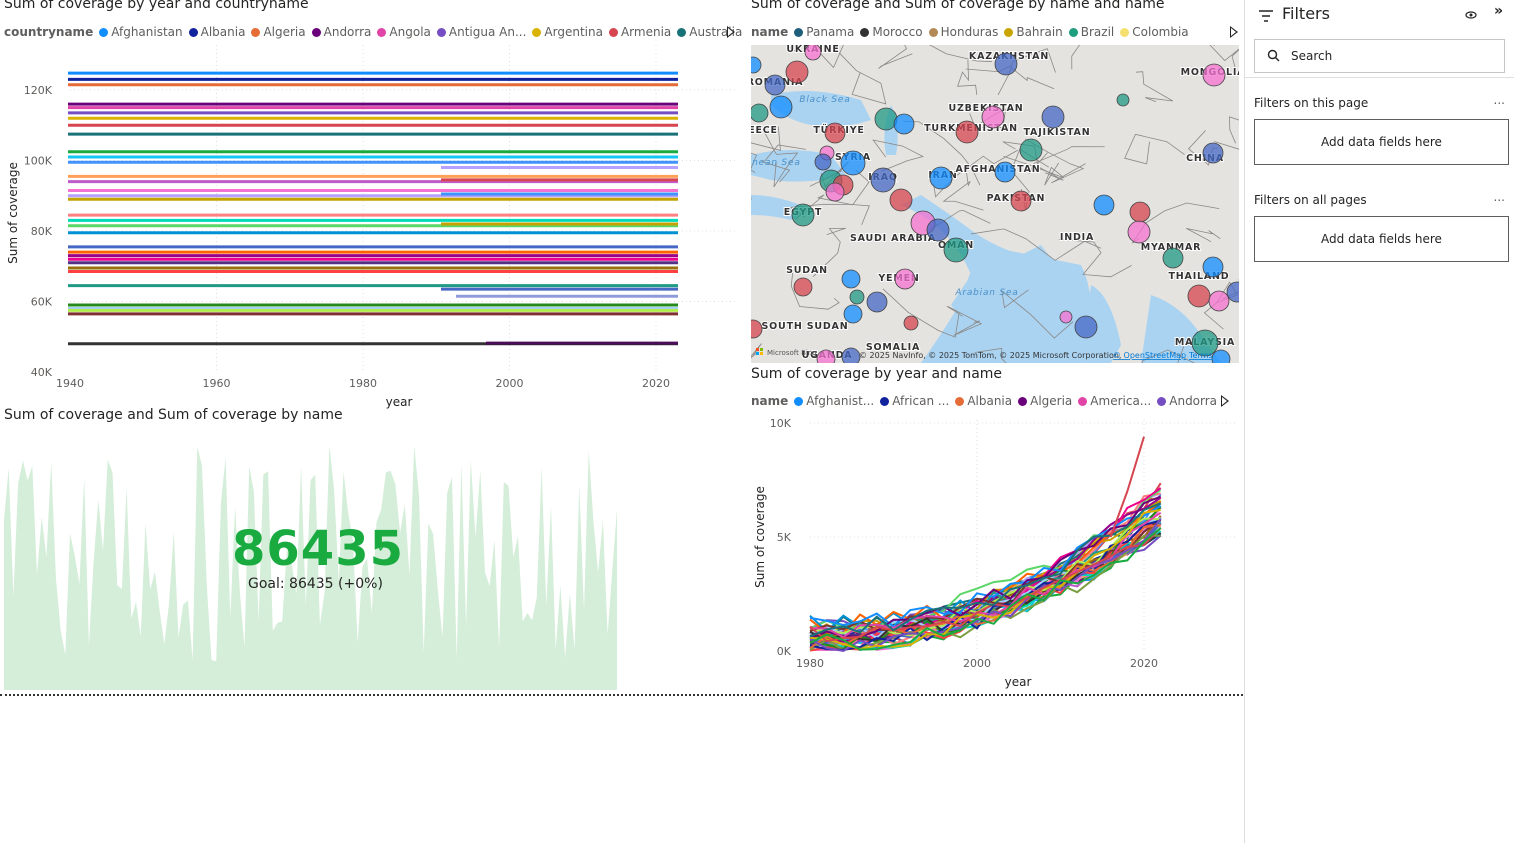 This screenshot has height=843, width=1514. I want to click on x-tick-label: 1940, so click(70, 383).